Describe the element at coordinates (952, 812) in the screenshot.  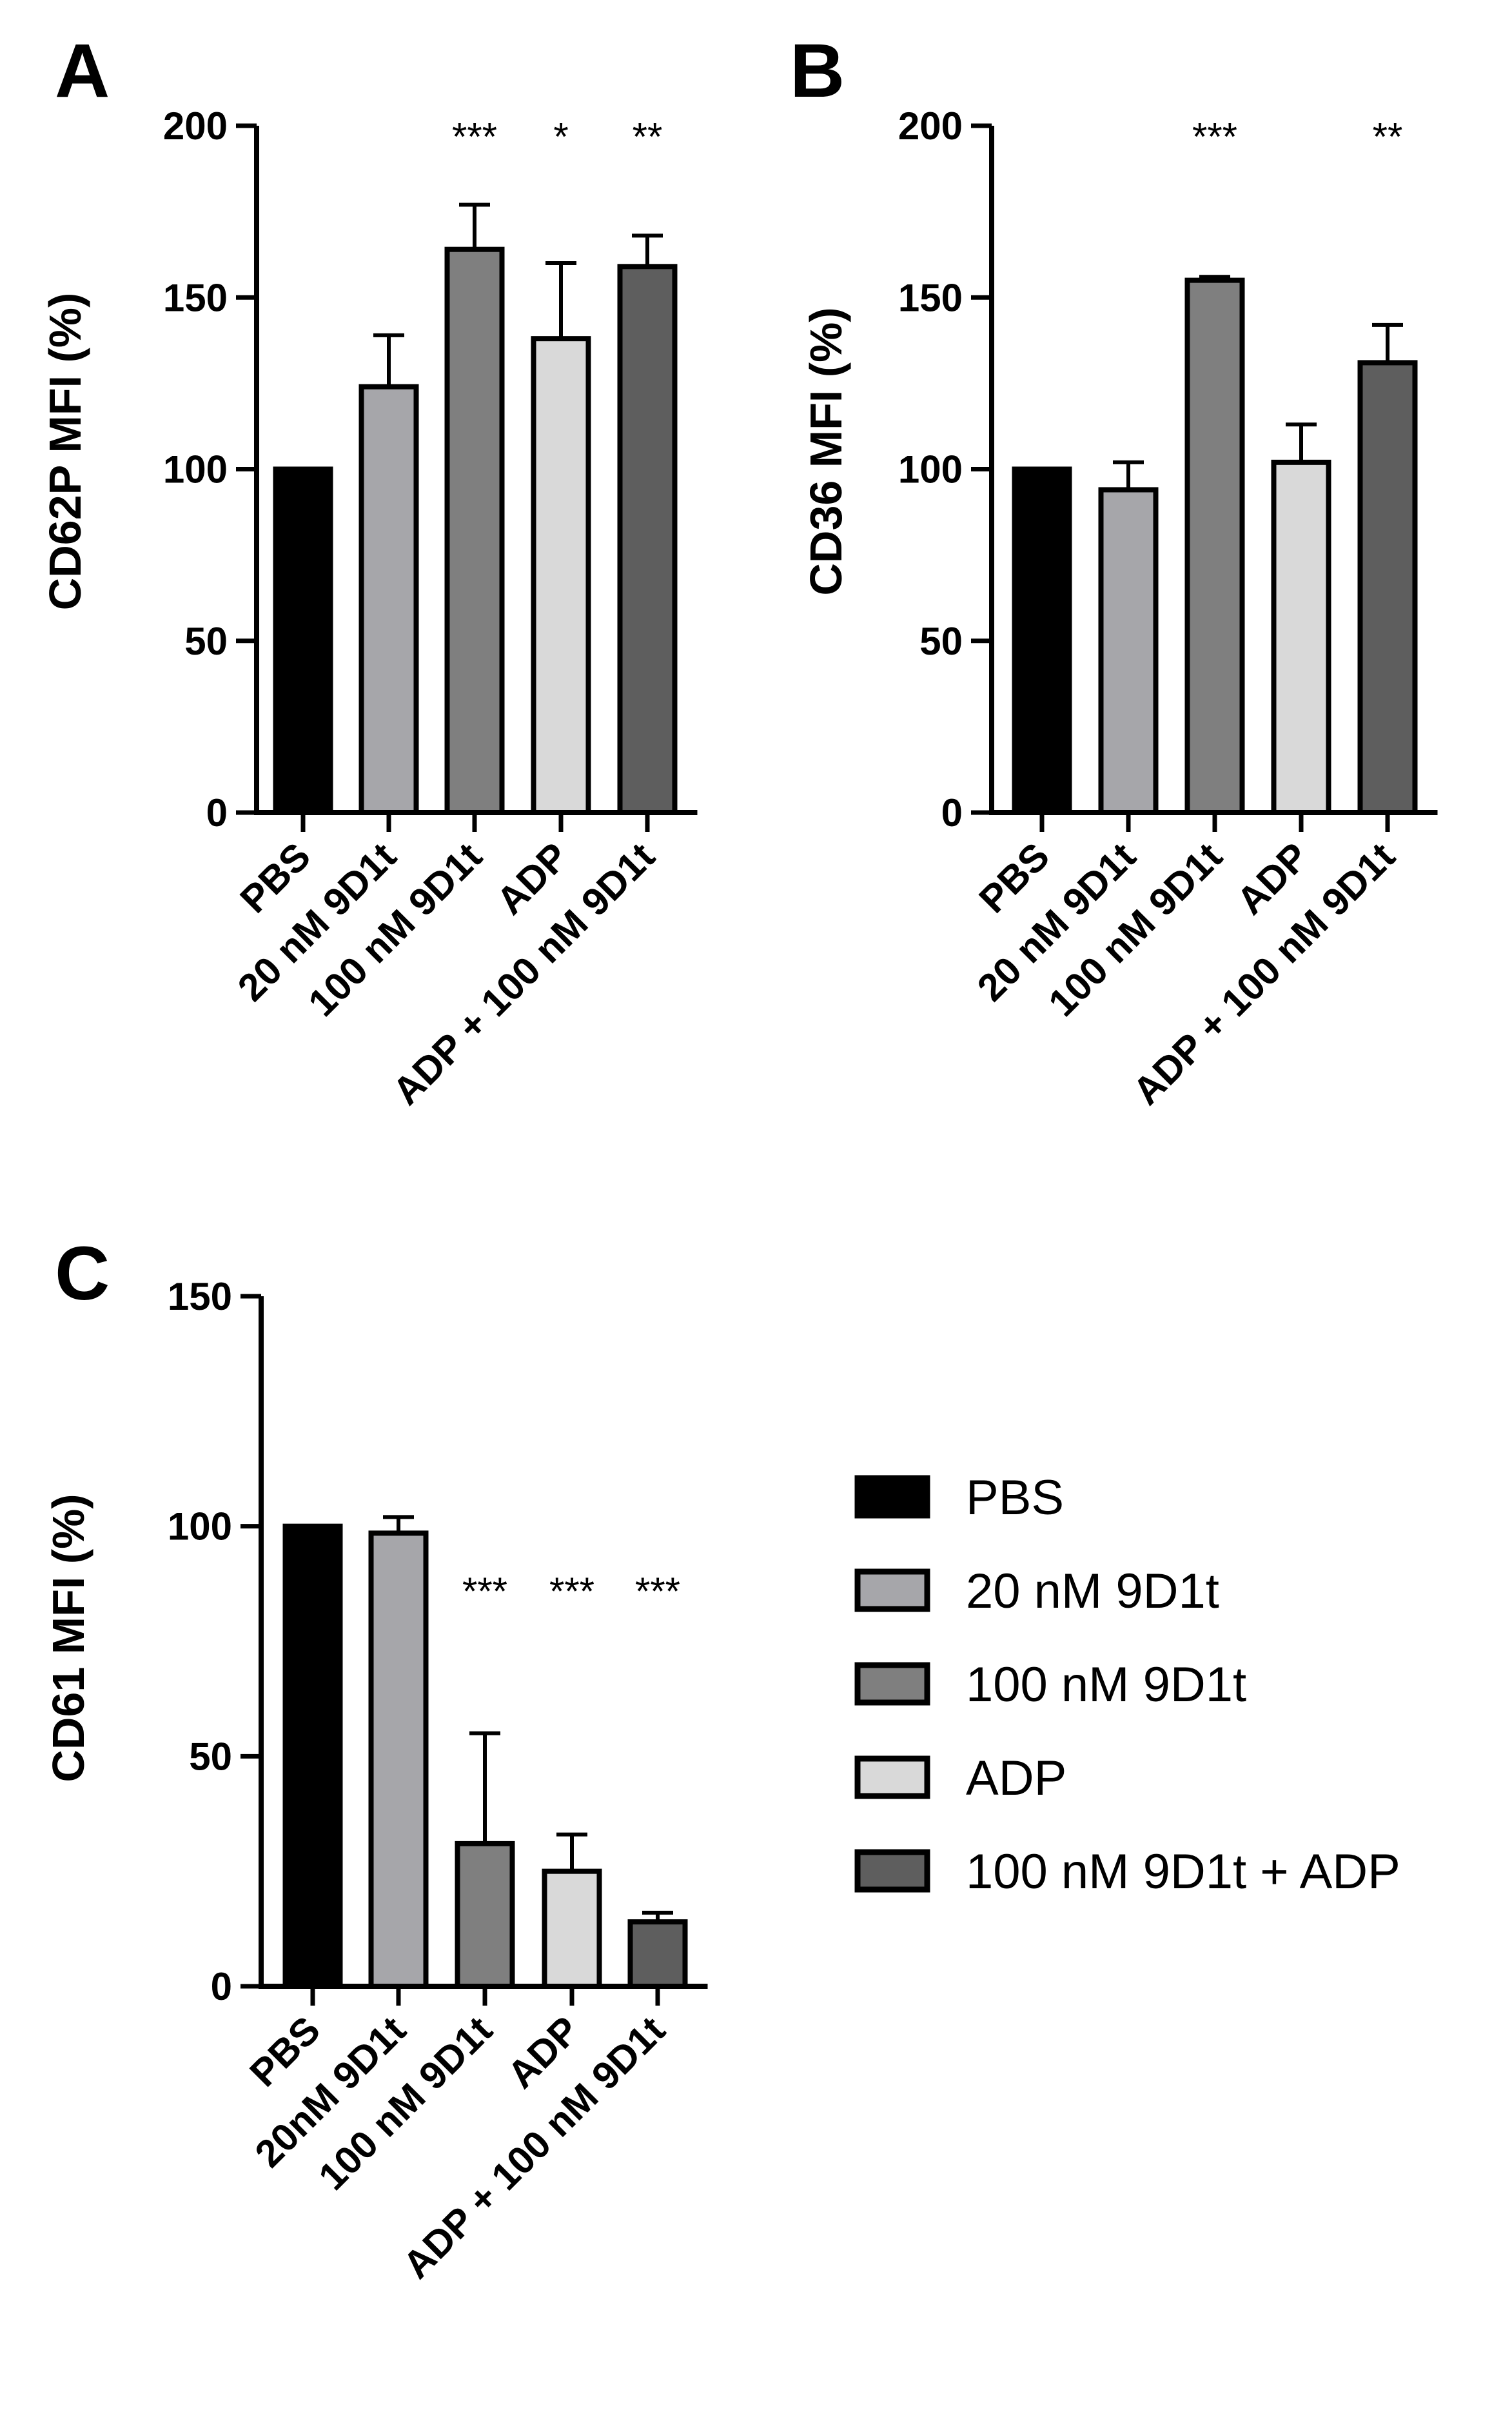
I see `panel-b-y-tick-label: 0` at that location.